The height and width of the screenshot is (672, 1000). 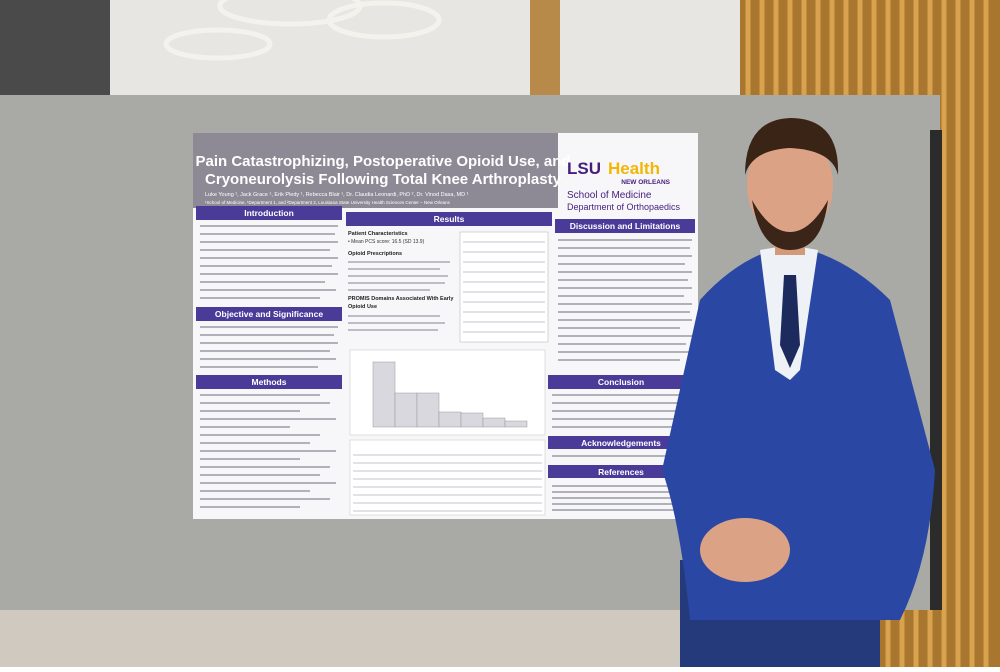 I want to click on ceiling-area, so click(x=370, y=55).